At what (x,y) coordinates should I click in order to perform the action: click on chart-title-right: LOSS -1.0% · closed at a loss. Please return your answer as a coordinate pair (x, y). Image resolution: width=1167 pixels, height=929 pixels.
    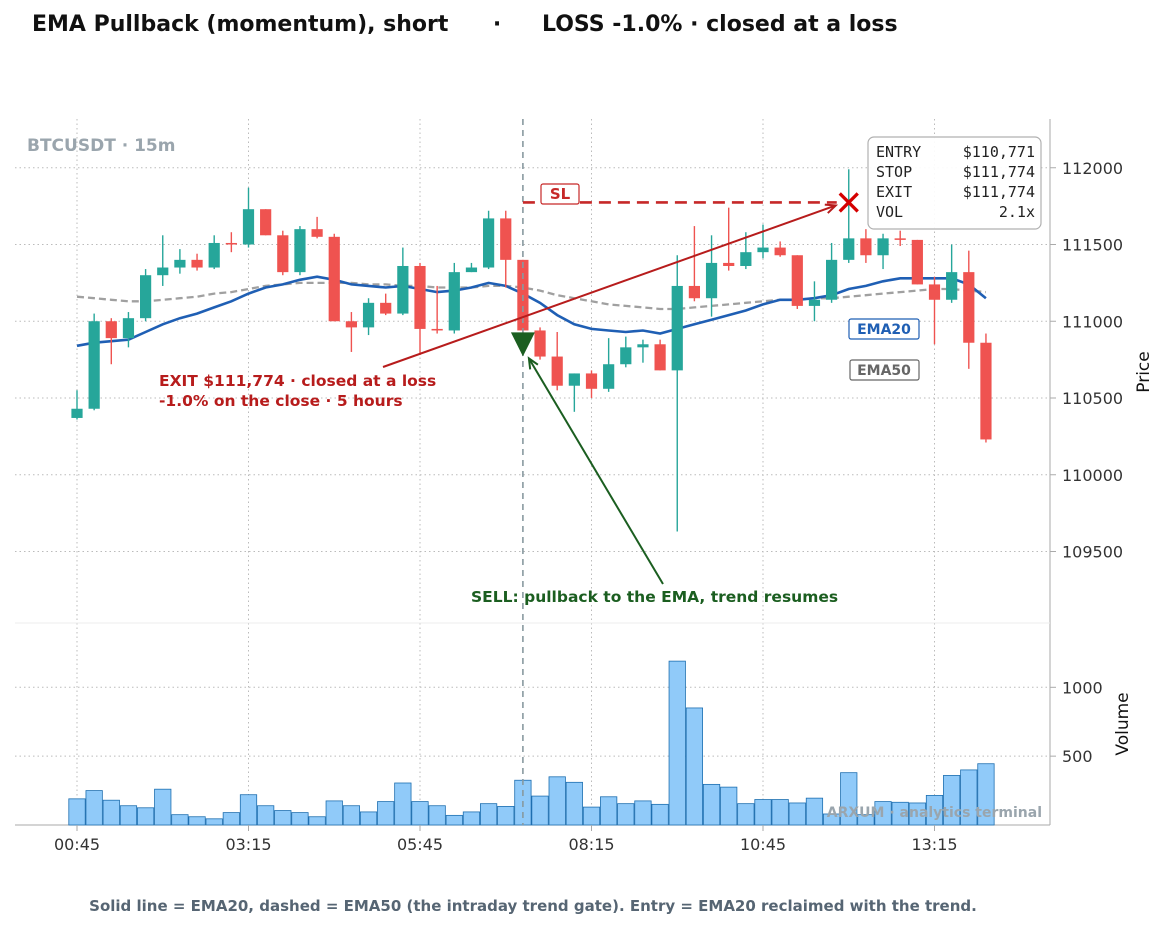
    Looking at the image, I should click on (720, 24).